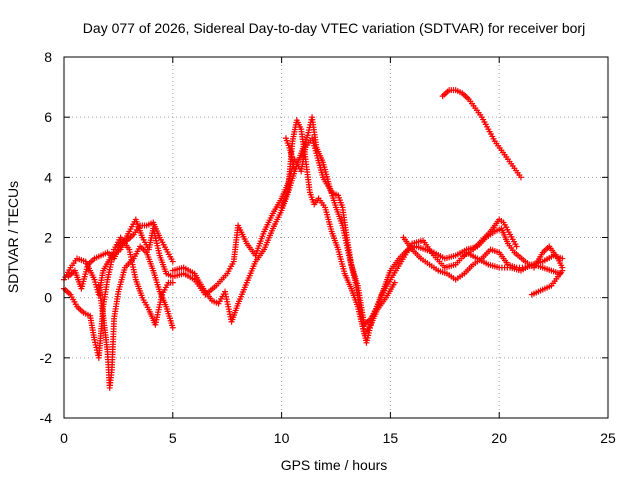  Describe the element at coordinates (64, 438) in the screenshot. I see `x-tick-label: 0` at that location.